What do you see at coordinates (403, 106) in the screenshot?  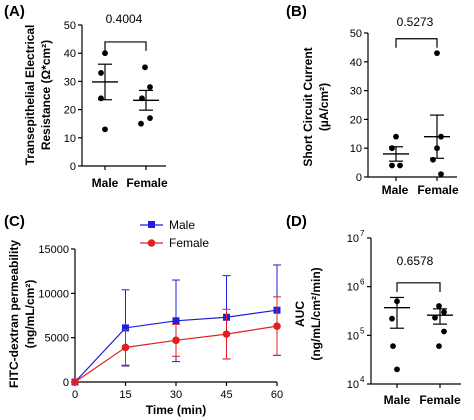 I see `axes-b: 0 10 20 30 40 50` at bounding box center [403, 106].